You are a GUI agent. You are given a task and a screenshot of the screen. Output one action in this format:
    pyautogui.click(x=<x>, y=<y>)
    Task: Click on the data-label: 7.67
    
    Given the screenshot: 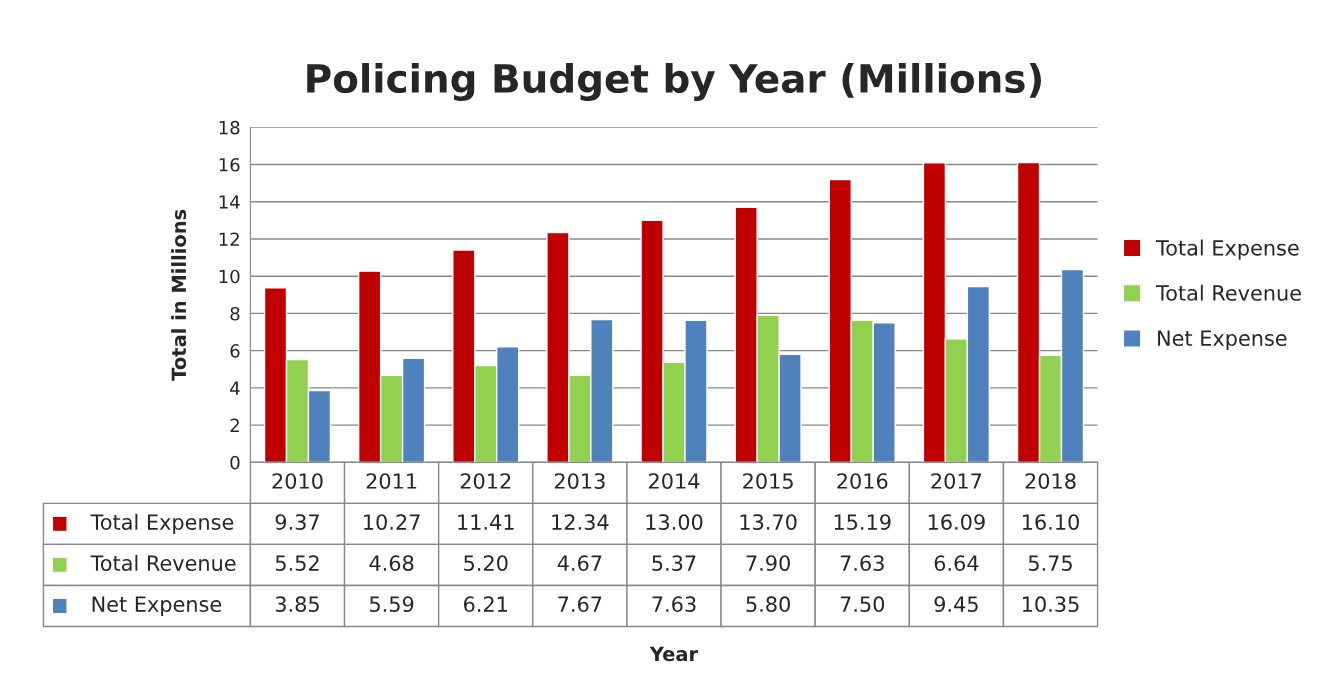 What is the action you would take?
    pyautogui.click(x=580, y=604)
    